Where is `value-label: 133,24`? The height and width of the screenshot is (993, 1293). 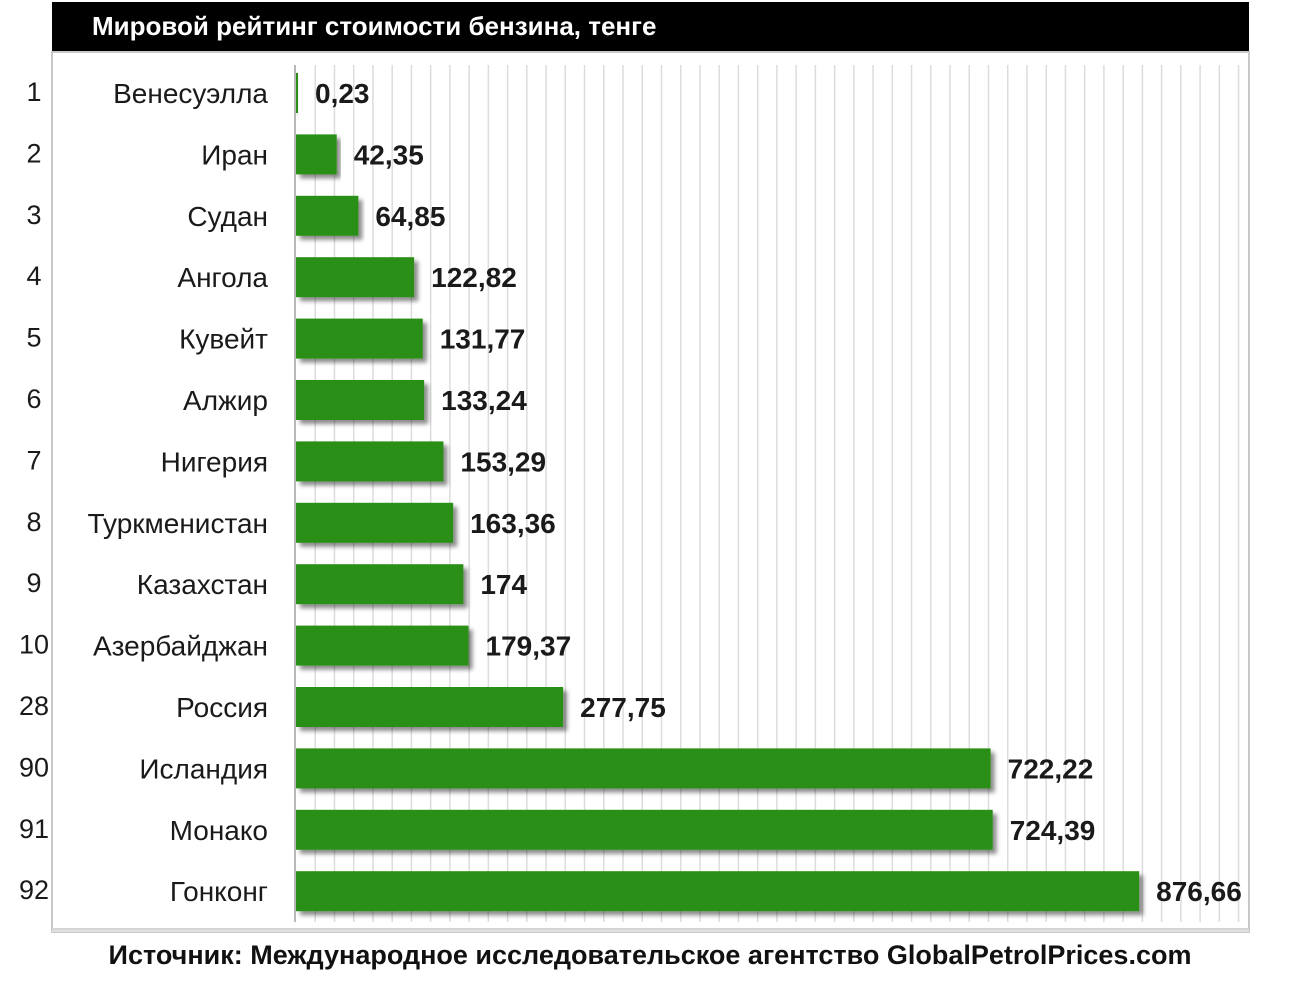
value-label: 133,24 is located at coordinates (484, 400).